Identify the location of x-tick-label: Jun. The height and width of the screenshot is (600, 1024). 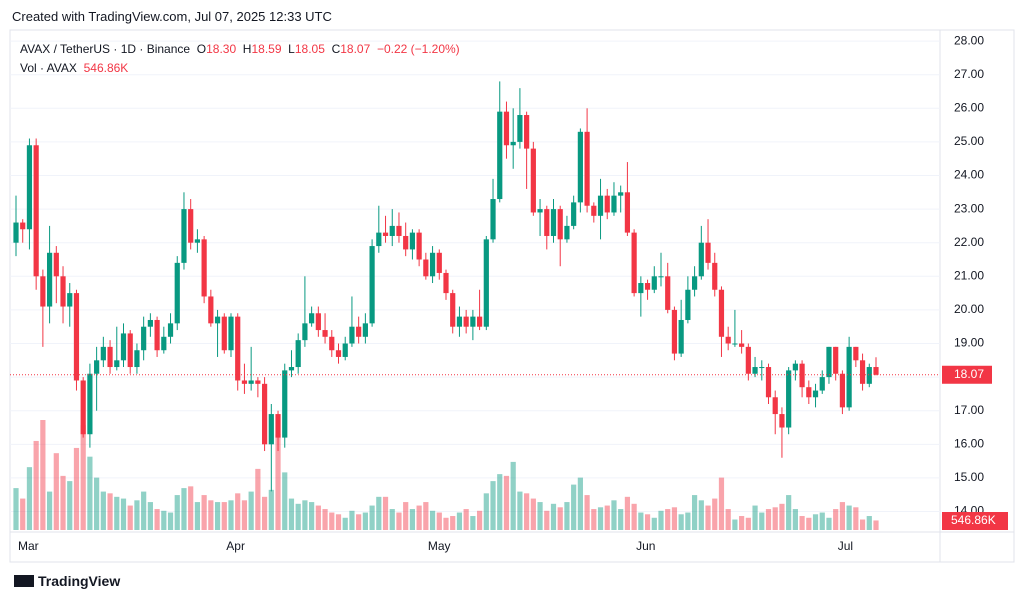
(645, 546).